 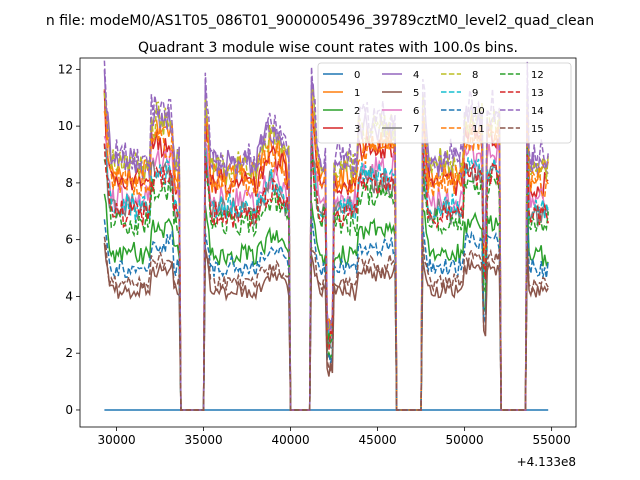 I want to click on legend-label-13: 13, so click(x=537, y=93).